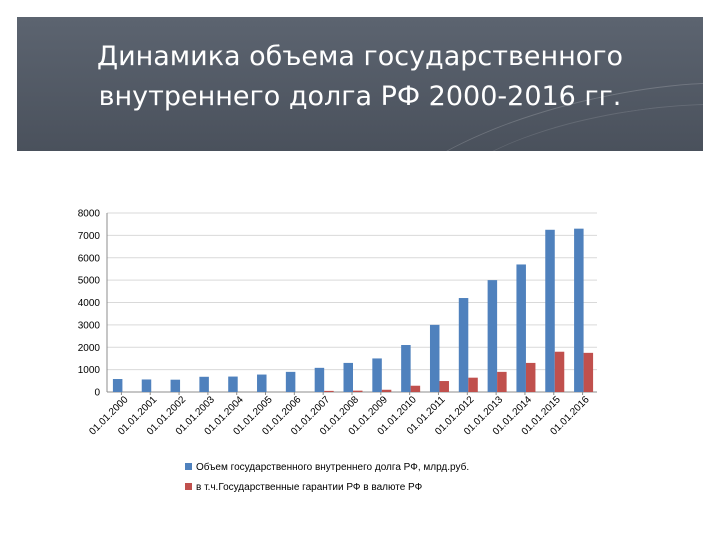  Describe the element at coordinates (89, 281) in the screenshot. I see `y-tick-label: 5000` at that location.